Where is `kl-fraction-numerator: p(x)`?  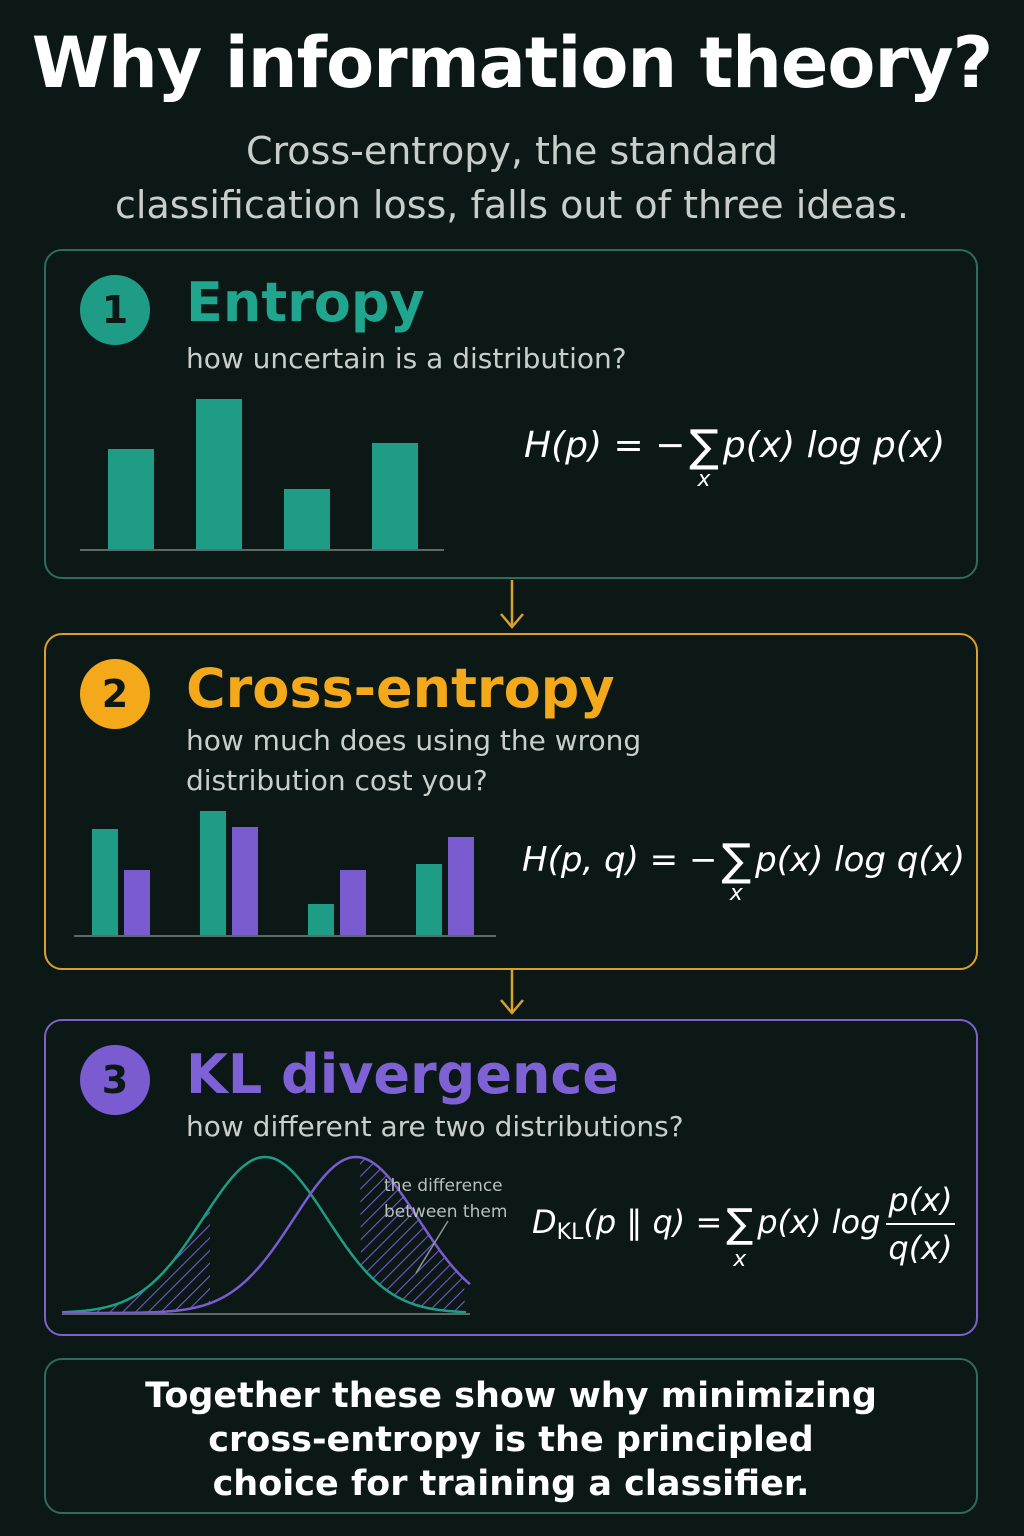
kl-fraction-numerator: p(x) is located at coordinates (920, 1203).